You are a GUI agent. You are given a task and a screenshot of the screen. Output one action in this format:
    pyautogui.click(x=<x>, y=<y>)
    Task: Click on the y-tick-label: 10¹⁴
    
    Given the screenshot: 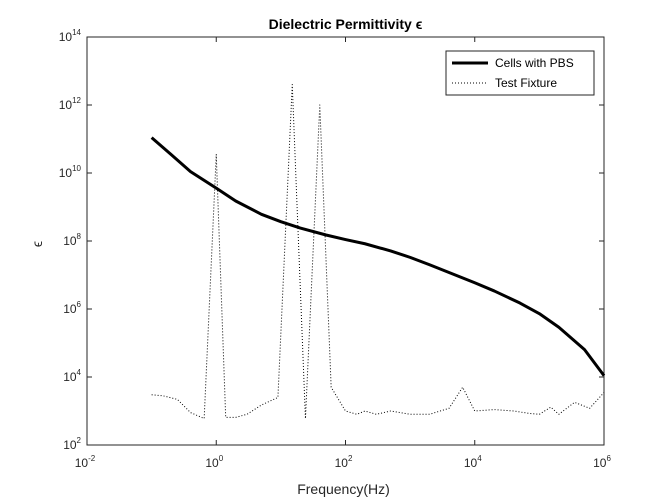 What is the action you would take?
    pyautogui.click(x=70, y=36)
    